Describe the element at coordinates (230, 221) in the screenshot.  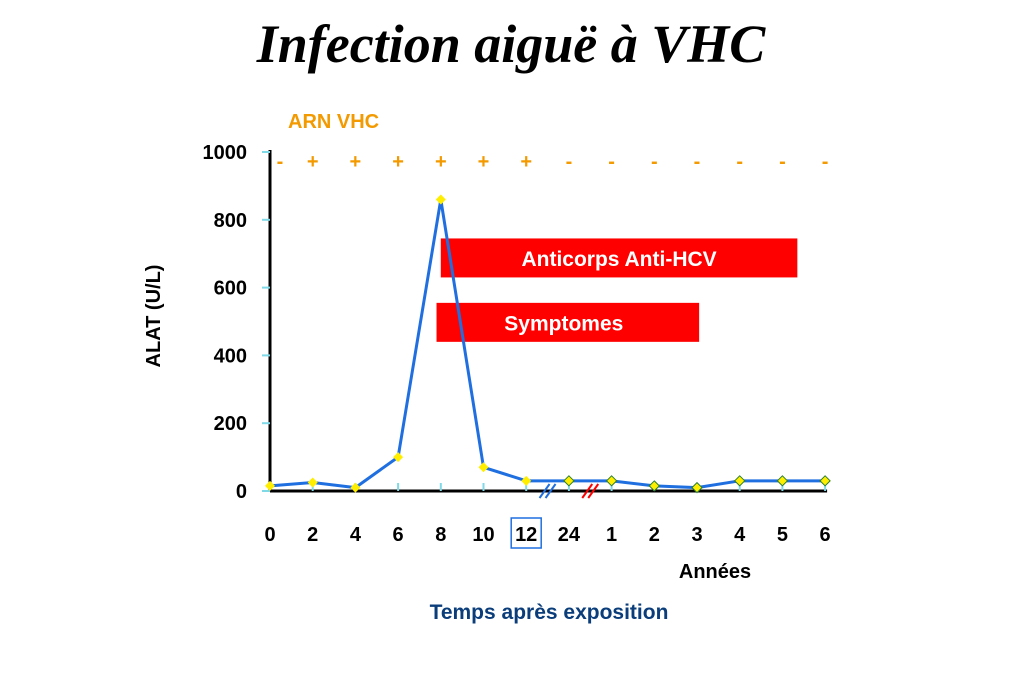
I see `y-tick-label: 800` at that location.